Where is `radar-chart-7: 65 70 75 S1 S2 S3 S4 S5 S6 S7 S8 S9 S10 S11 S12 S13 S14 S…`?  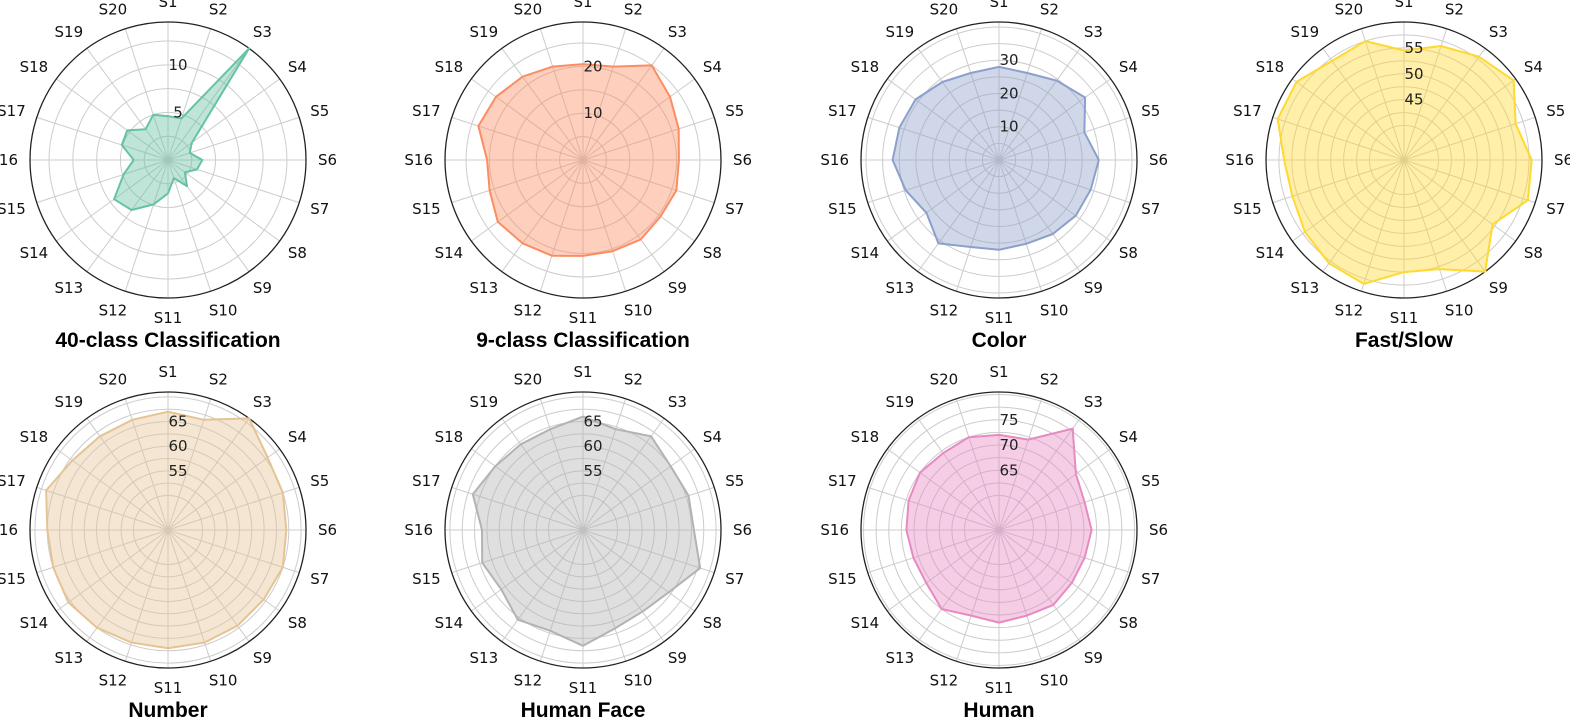 radar-chart-7: 65 70 75 S1 S2 S3 S4 S5 S6 S7 S8 S9 S10 S11 S12 S13 S14 S… is located at coordinates (994, 541).